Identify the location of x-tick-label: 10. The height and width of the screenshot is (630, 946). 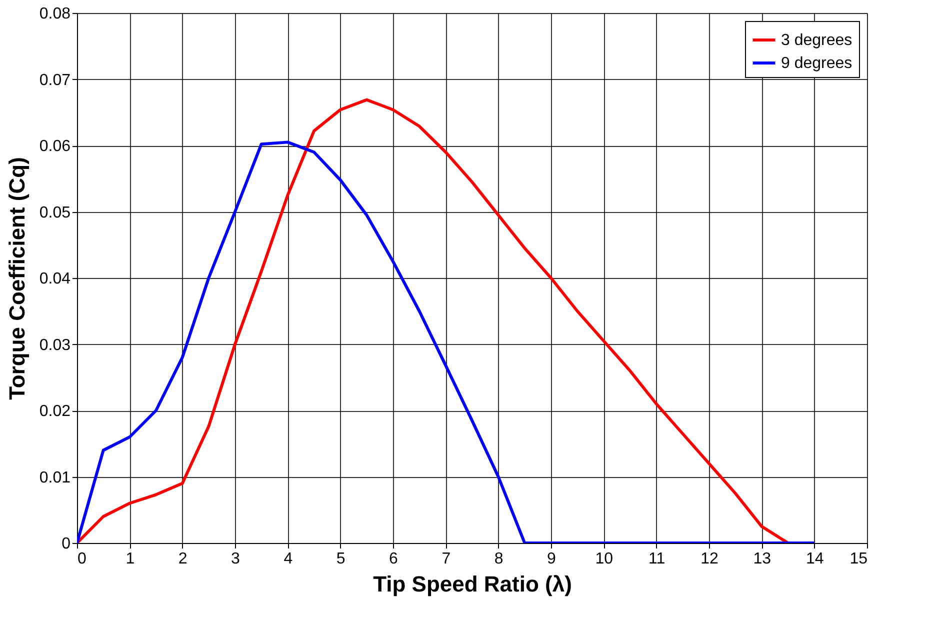
(604, 559).